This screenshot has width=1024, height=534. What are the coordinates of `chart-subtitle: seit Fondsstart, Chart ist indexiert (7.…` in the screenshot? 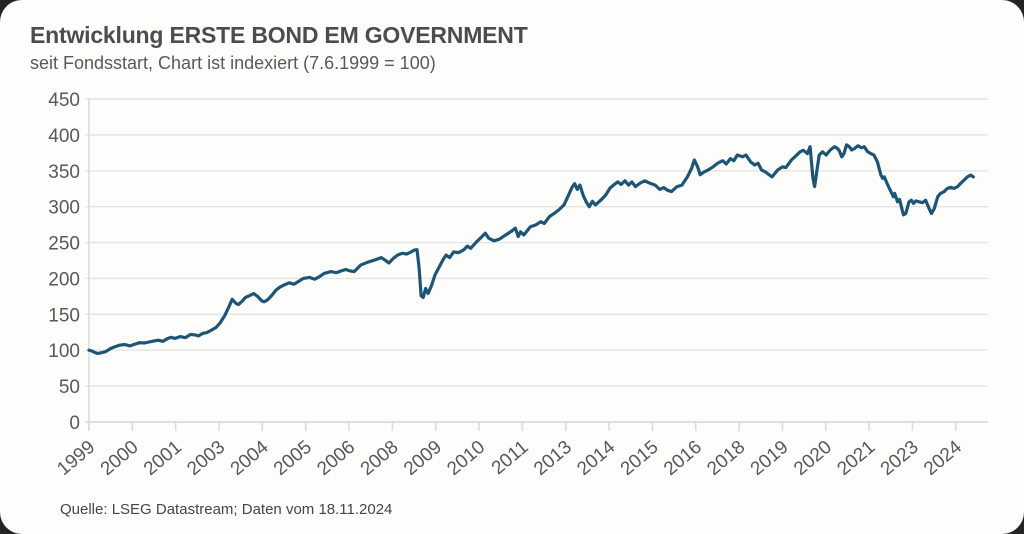 It's located at (233, 63).